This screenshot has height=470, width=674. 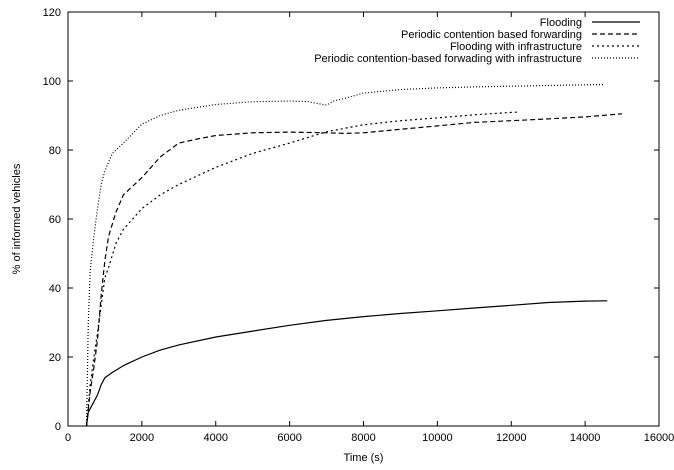 I want to click on y-tick-label: 40, so click(x=55, y=289).